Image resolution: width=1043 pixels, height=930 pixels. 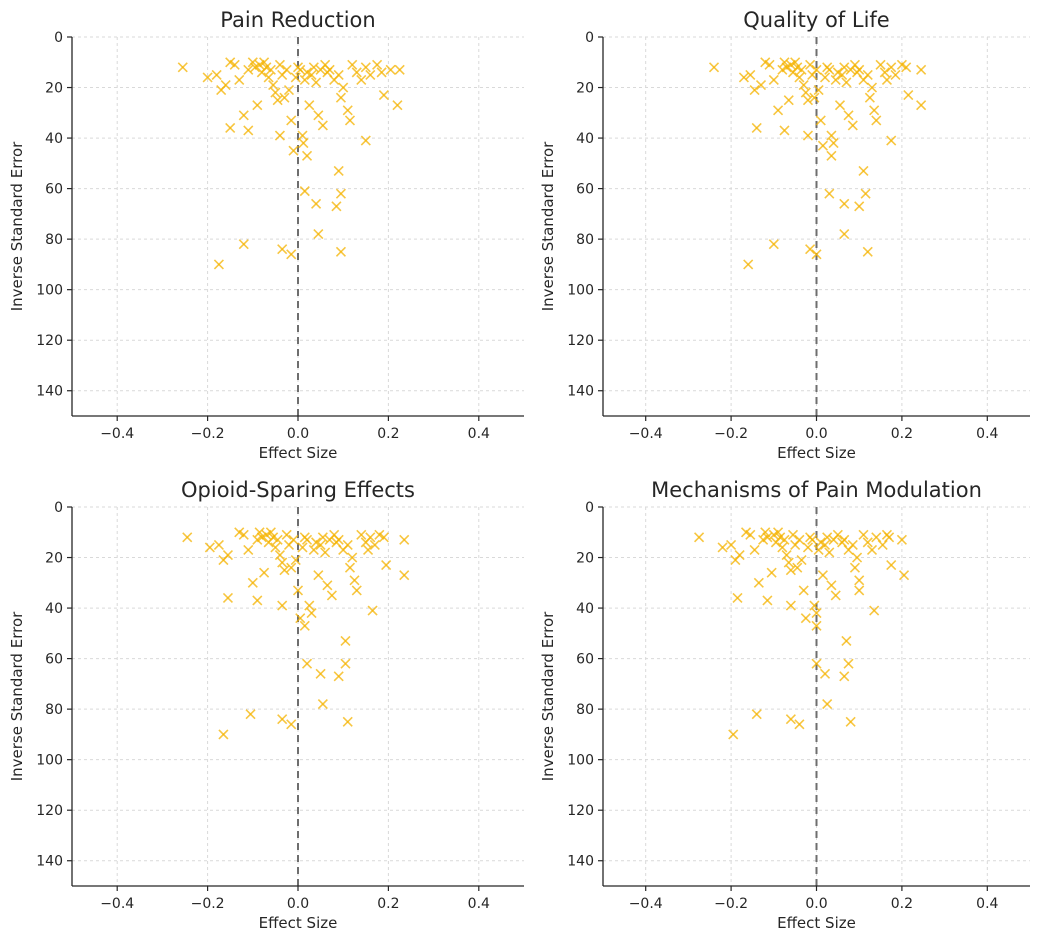 What do you see at coordinates (58, 38) in the screenshot?
I see `y-tick-label: 0` at bounding box center [58, 38].